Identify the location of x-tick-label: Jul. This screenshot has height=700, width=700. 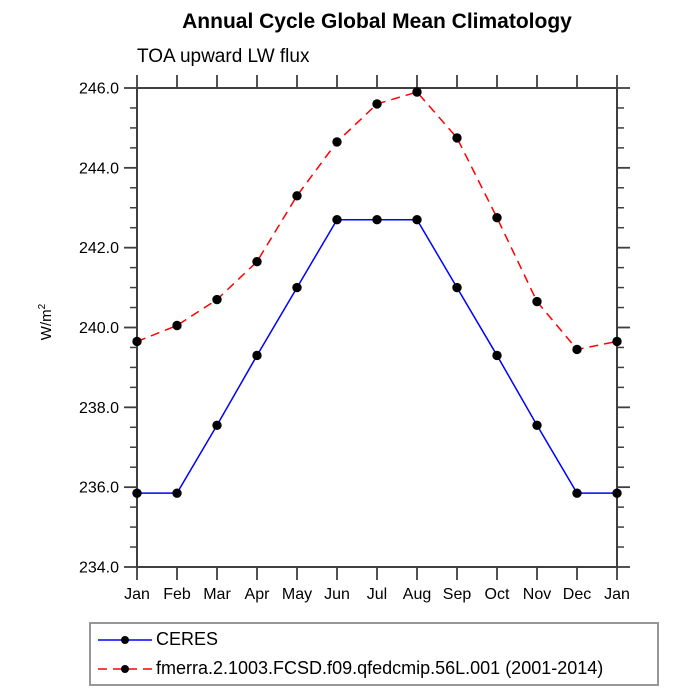
(377, 594).